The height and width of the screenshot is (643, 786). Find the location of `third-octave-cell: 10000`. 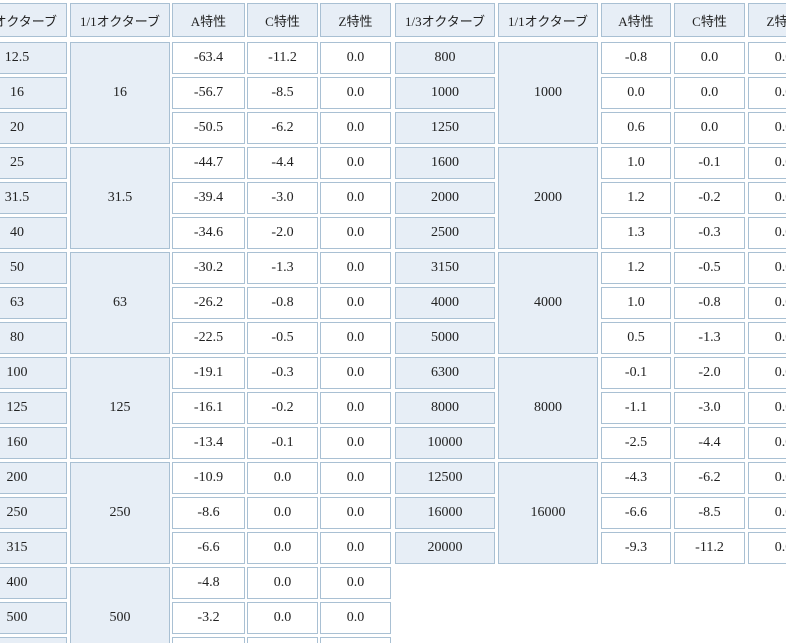

third-octave-cell: 10000 is located at coordinates (445, 443).